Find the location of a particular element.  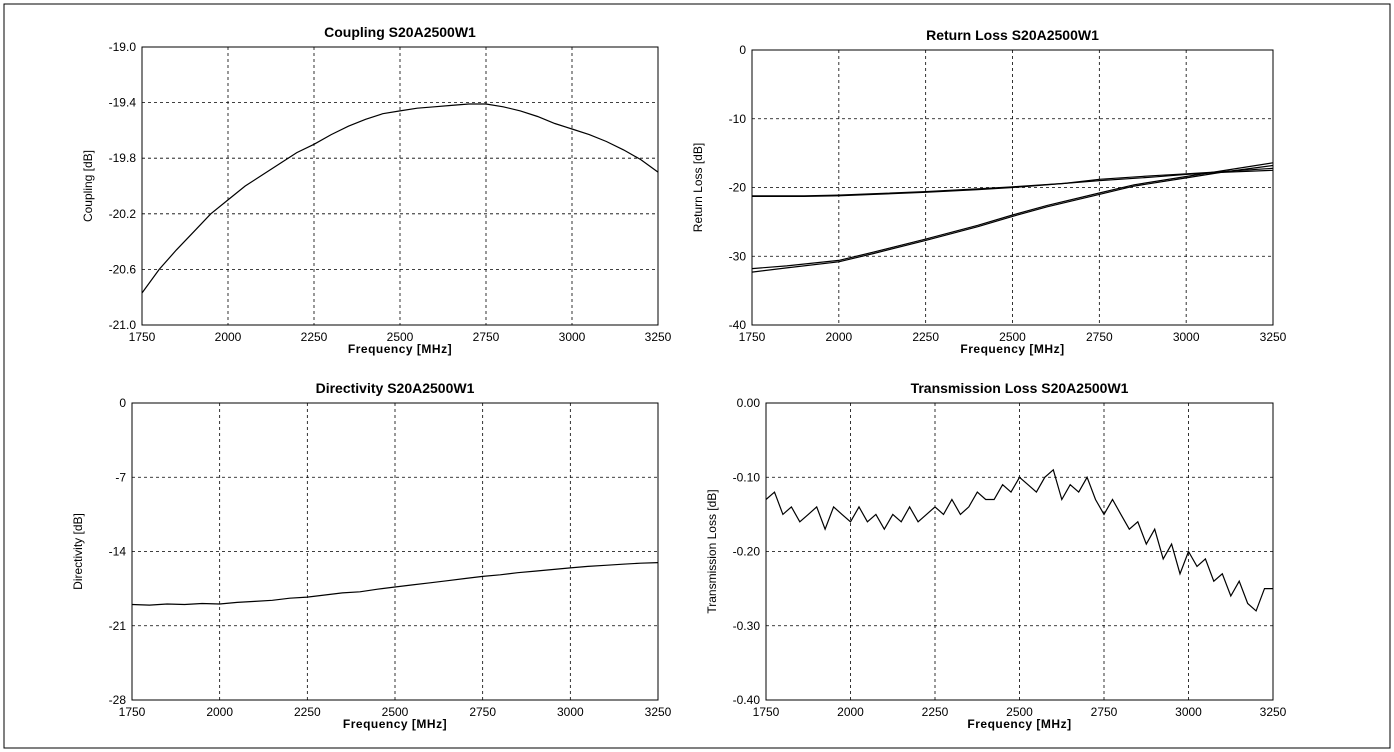

y-tick-label: -21 is located at coordinates (118, 626).